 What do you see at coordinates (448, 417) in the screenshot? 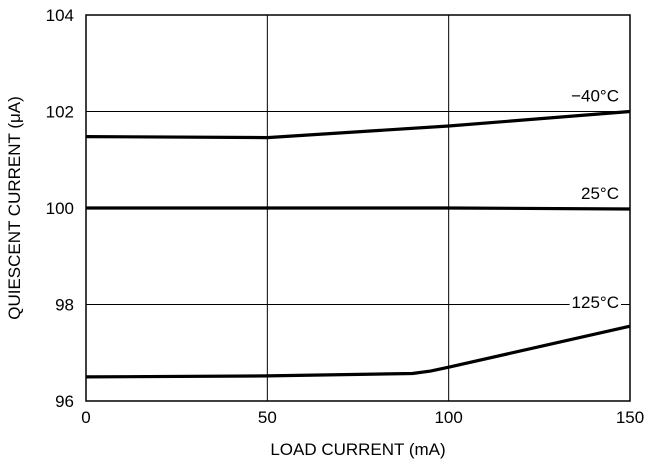
I see `x-tick-label: 100` at bounding box center [448, 417].